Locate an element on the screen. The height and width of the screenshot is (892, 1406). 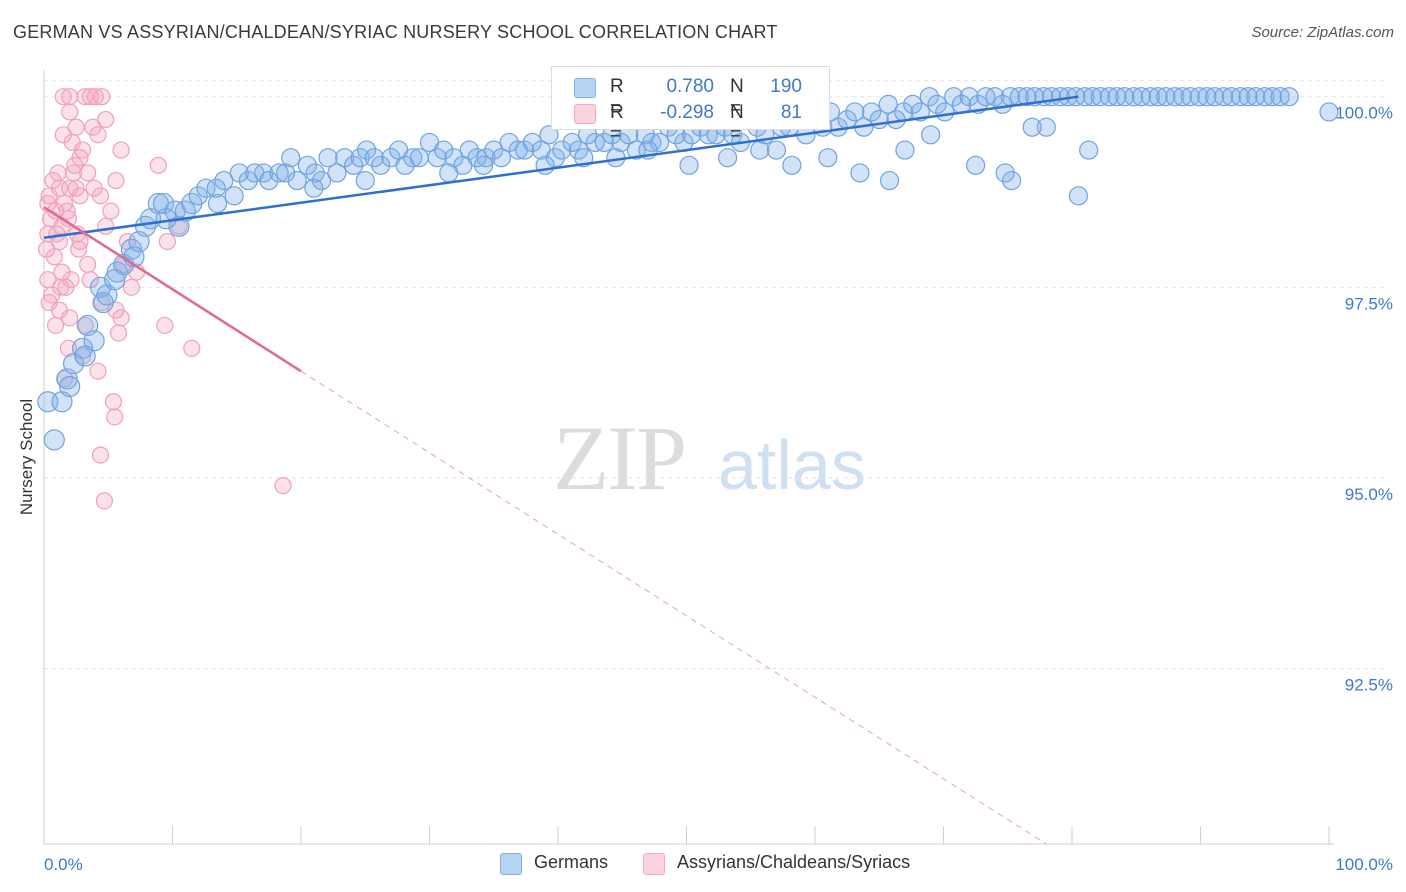
legend-r-value: -0.298 is located at coordinates (687, 112).